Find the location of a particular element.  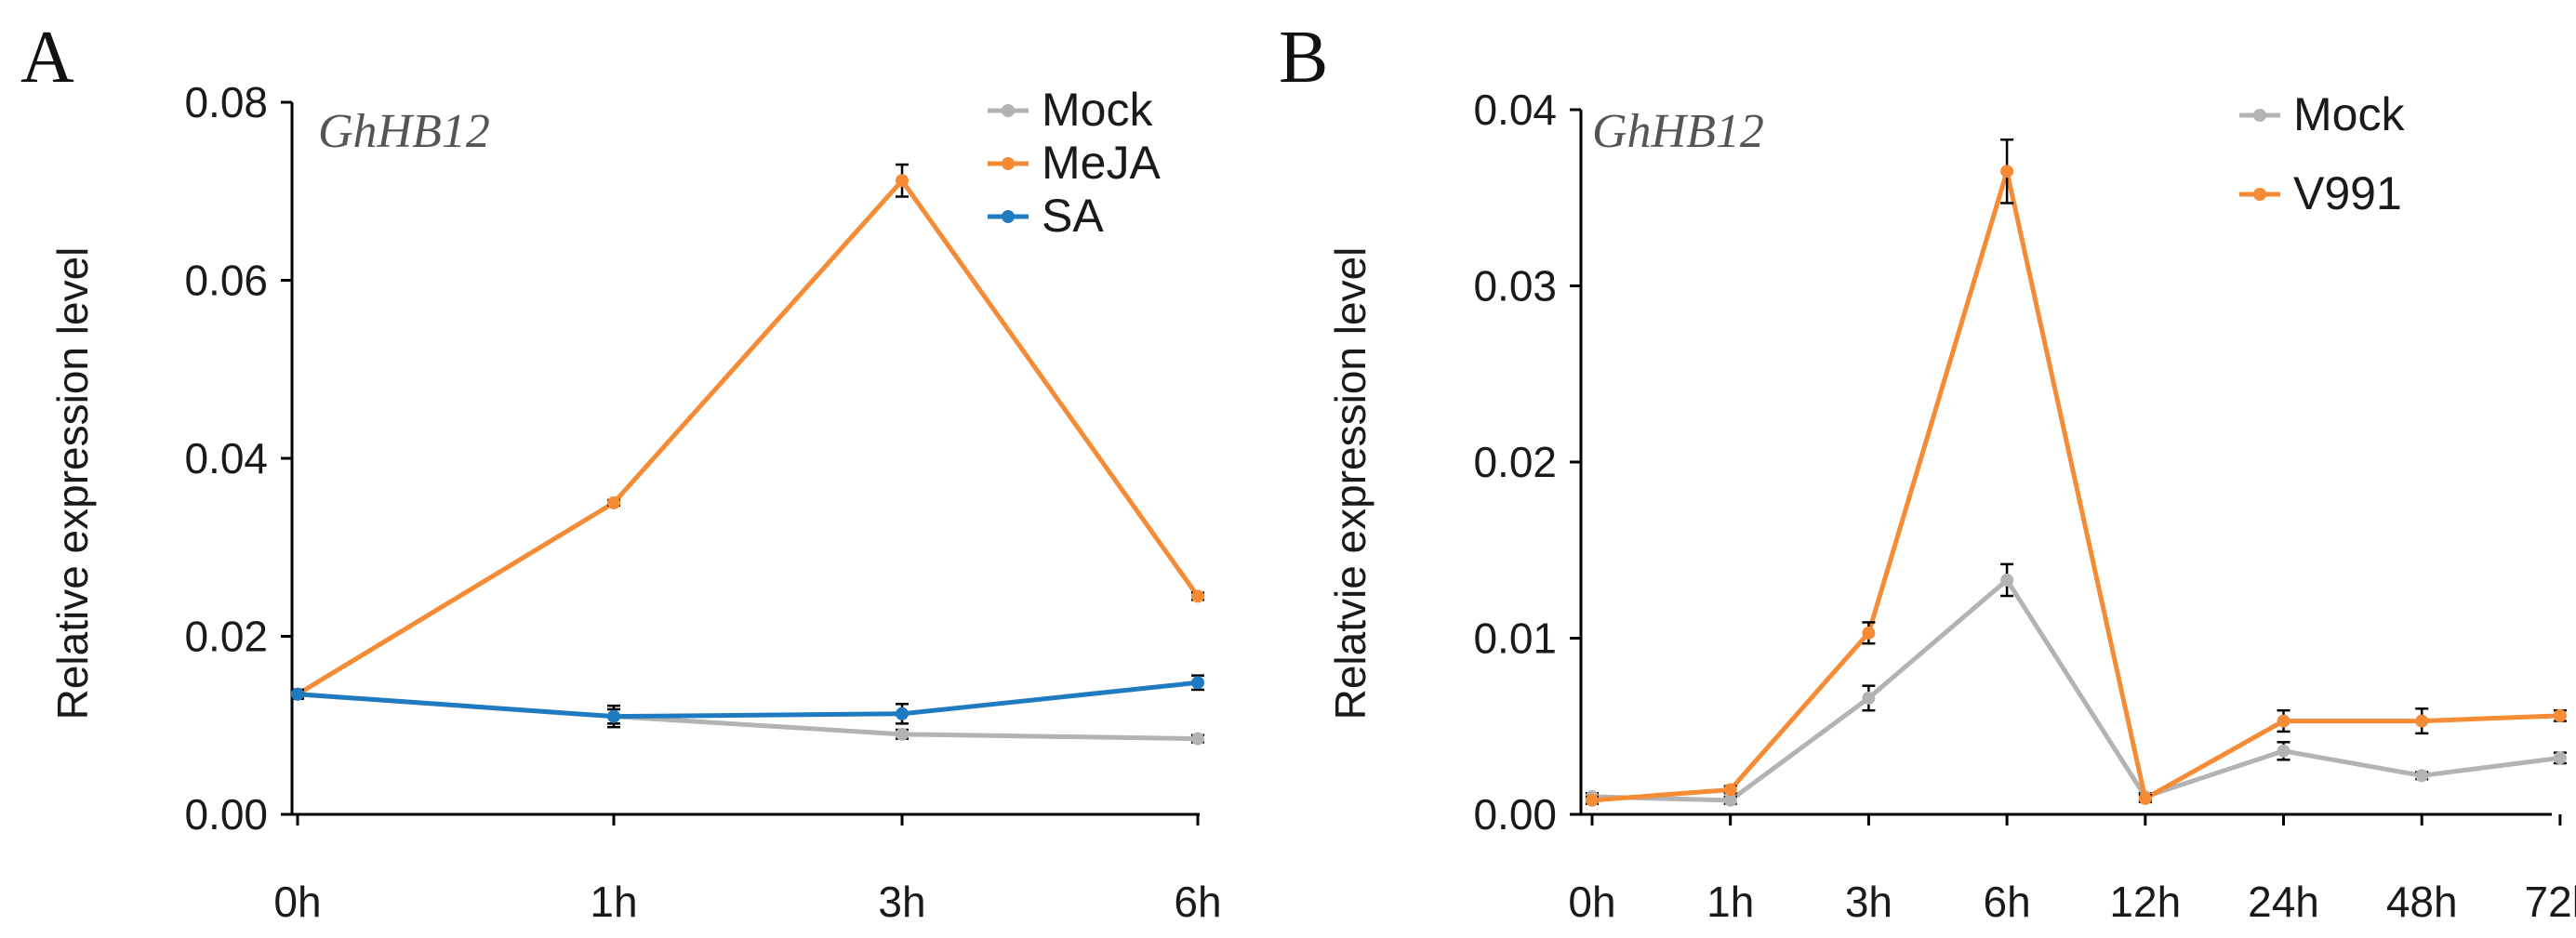

x-tick-label: 24h is located at coordinates (2283, 902).